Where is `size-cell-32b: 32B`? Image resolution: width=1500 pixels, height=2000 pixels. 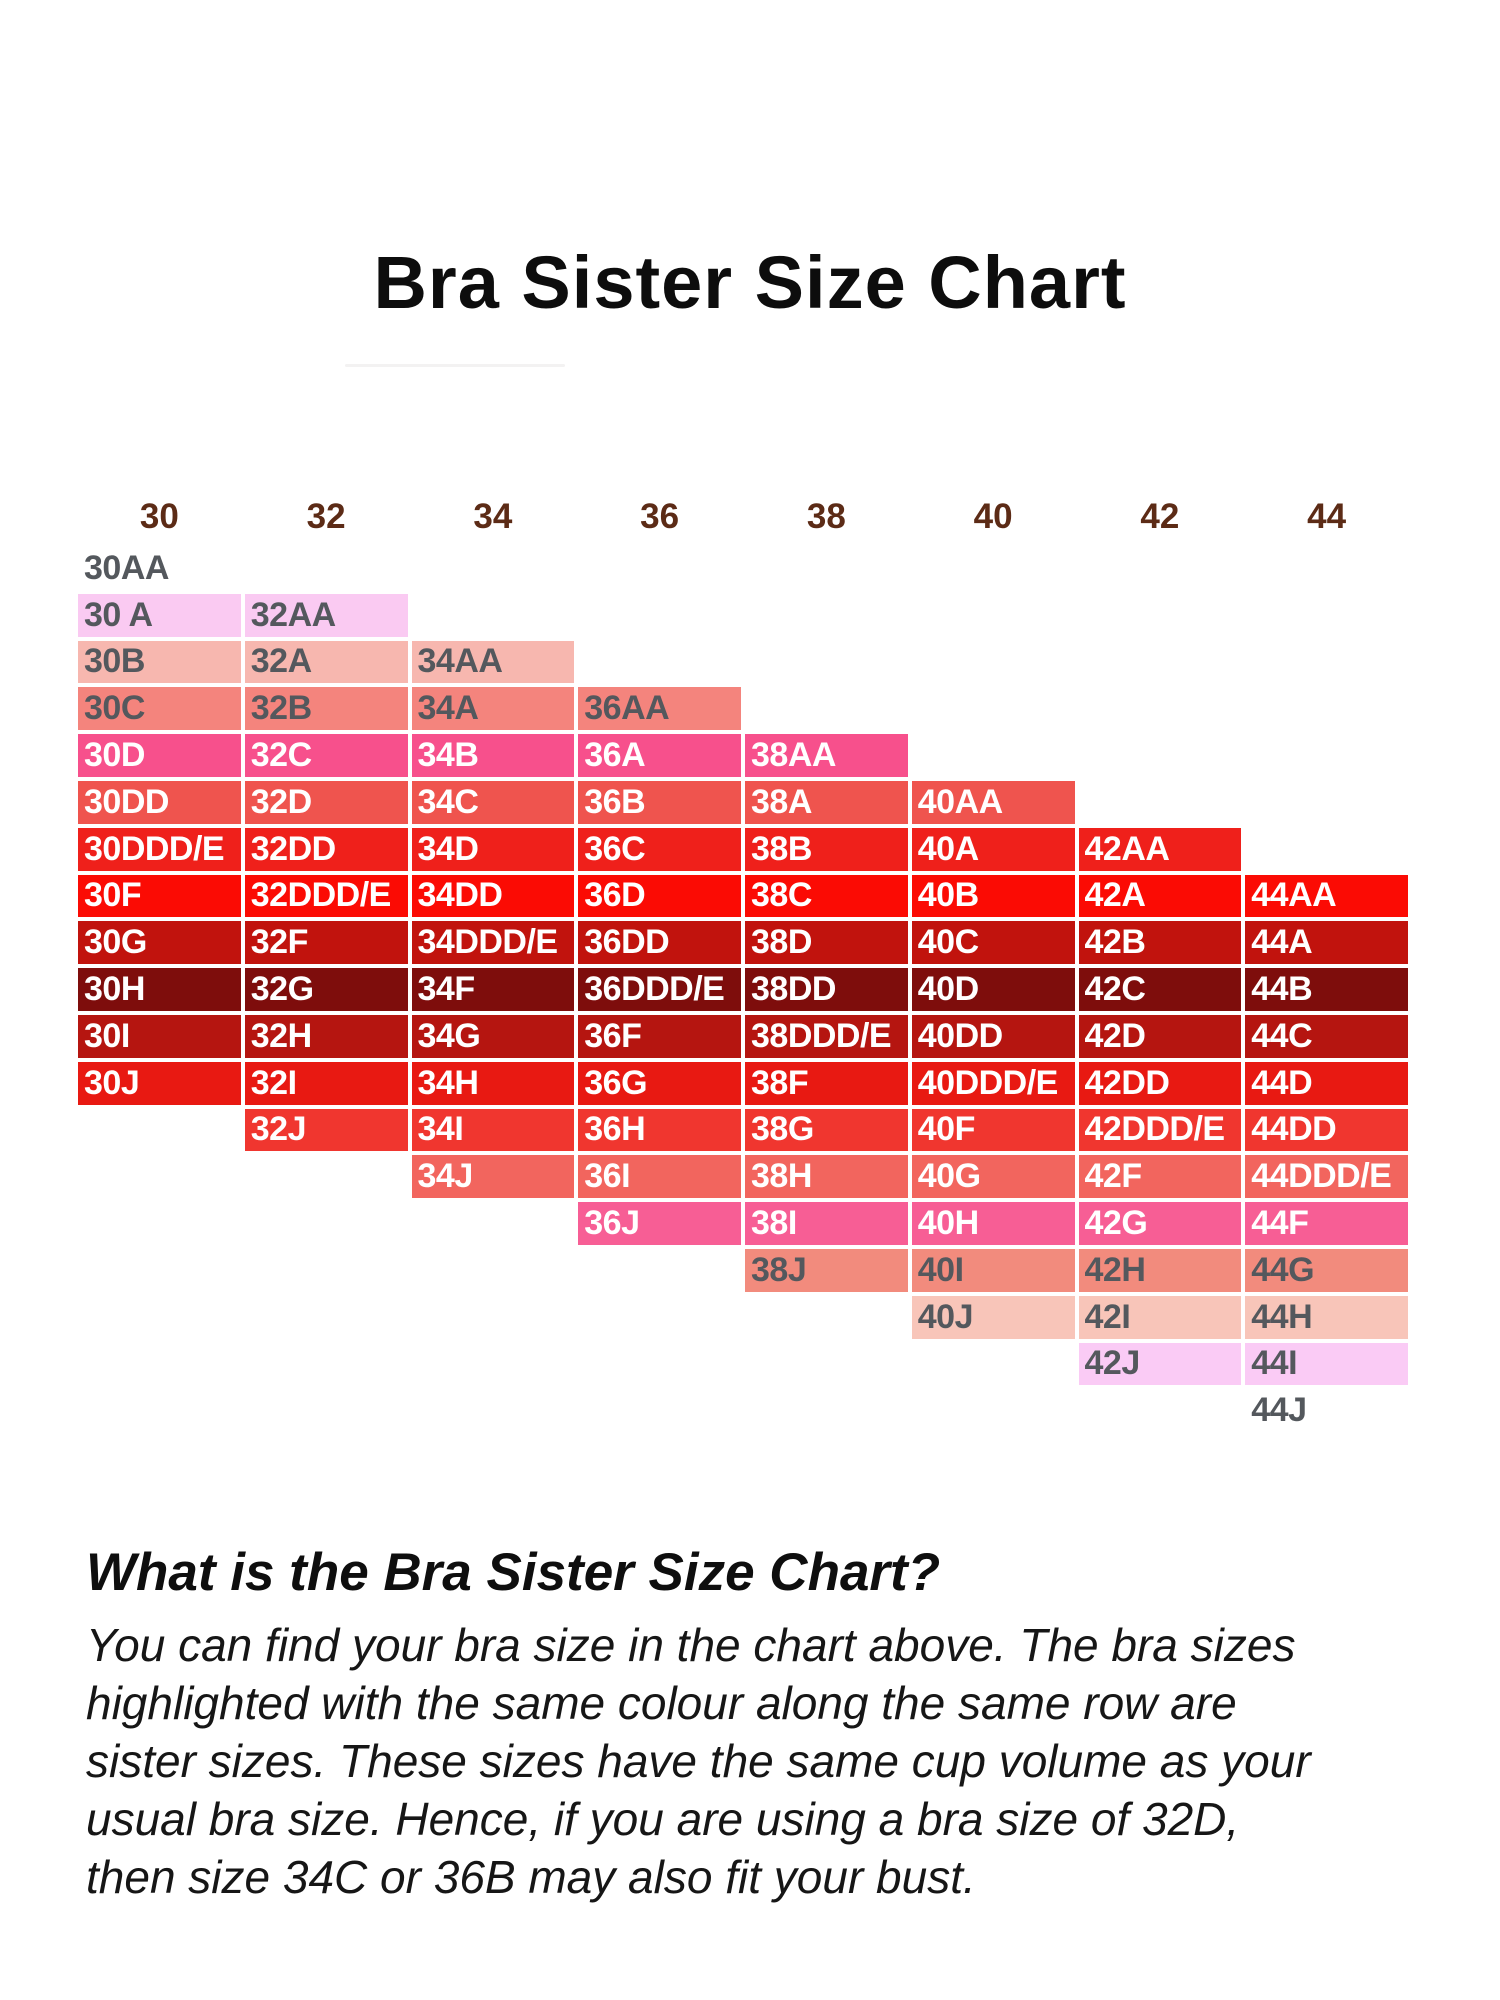 size-cell-32b: 32B is located at coordinates (326, 709).